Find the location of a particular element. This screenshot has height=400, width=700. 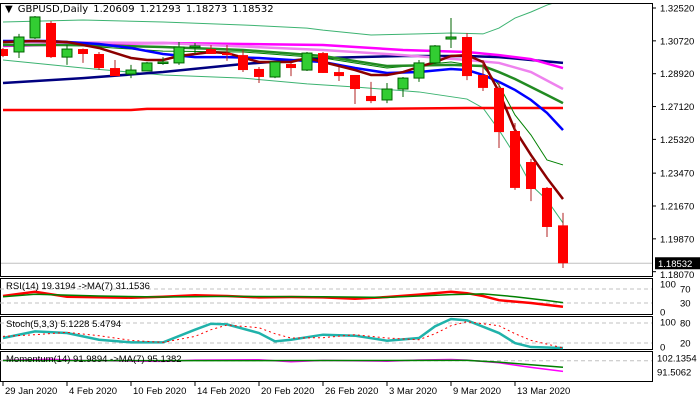

x-tick-label: 10 Feb 2020 is located at coordinates (159, 391).